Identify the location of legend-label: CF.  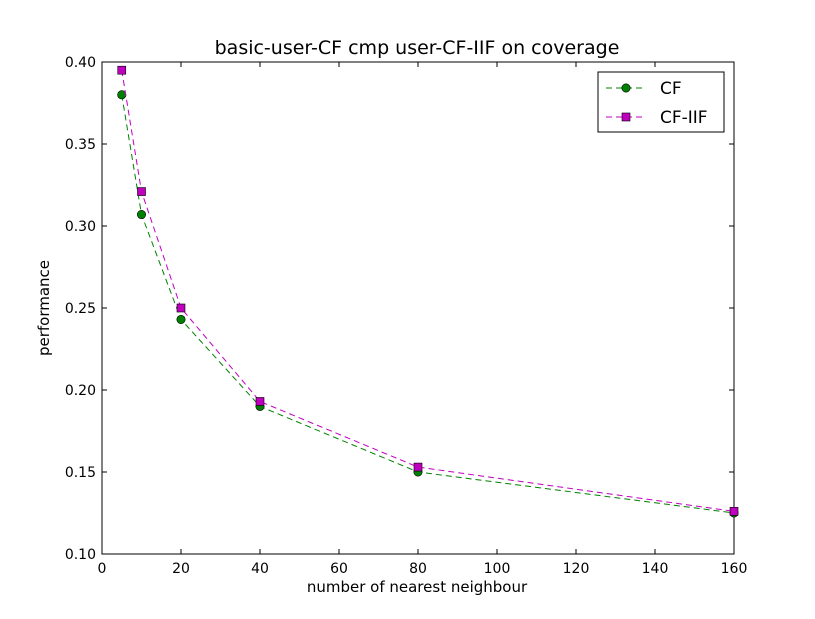
(671, 89).